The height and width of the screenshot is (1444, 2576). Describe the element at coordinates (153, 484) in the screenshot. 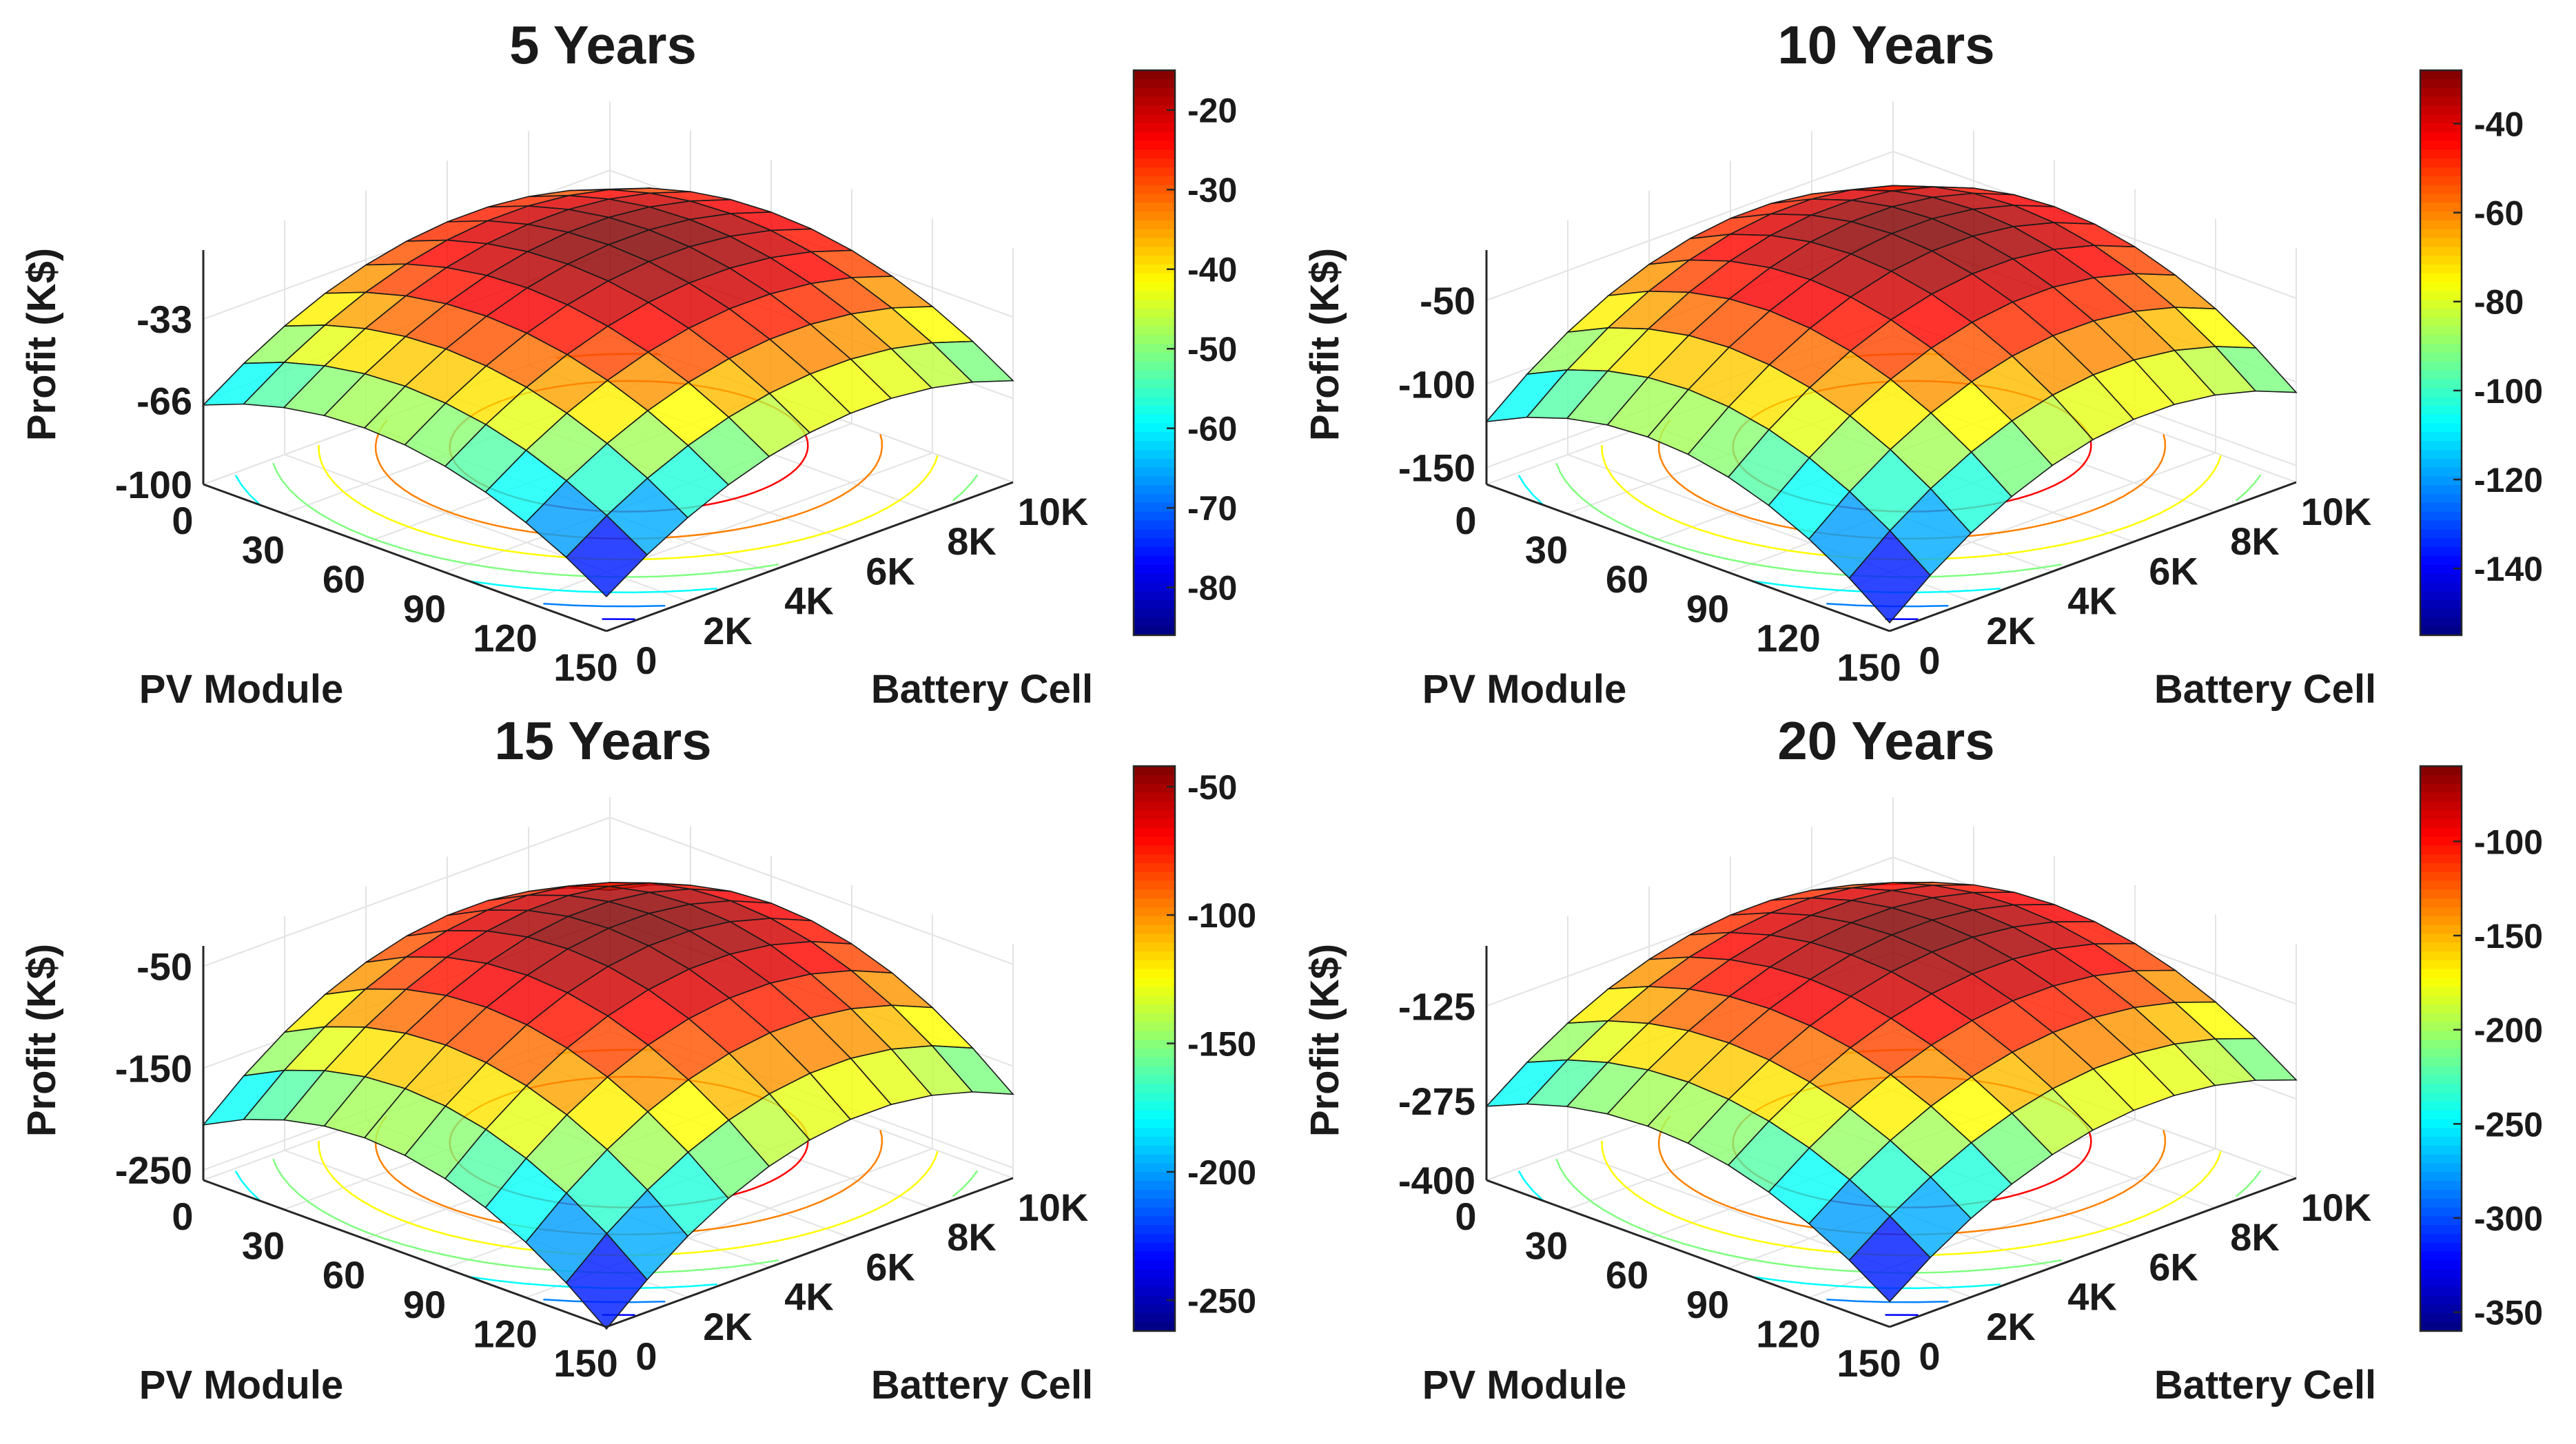

I see `z-tick-label: -100` at that location.